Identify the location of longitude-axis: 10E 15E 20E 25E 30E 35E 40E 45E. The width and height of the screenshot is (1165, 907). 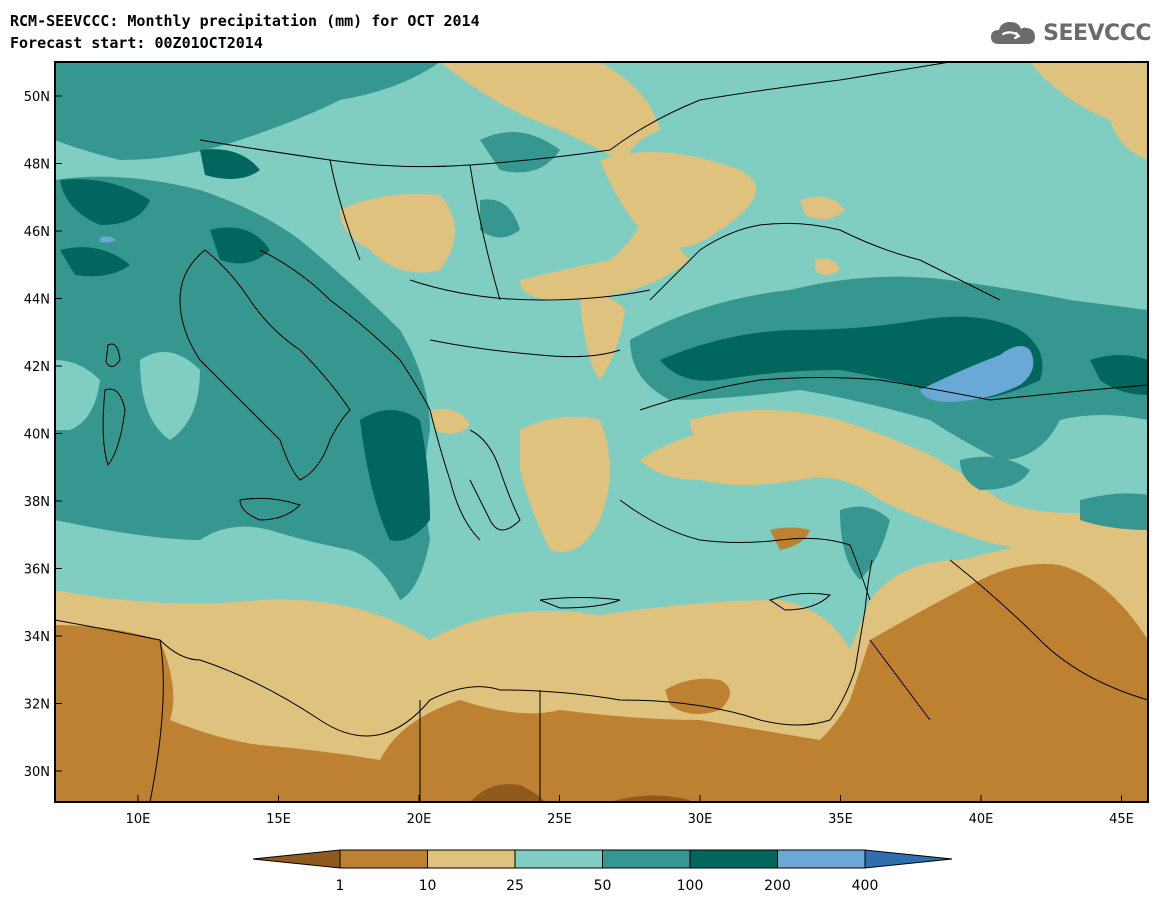
(630, 811).